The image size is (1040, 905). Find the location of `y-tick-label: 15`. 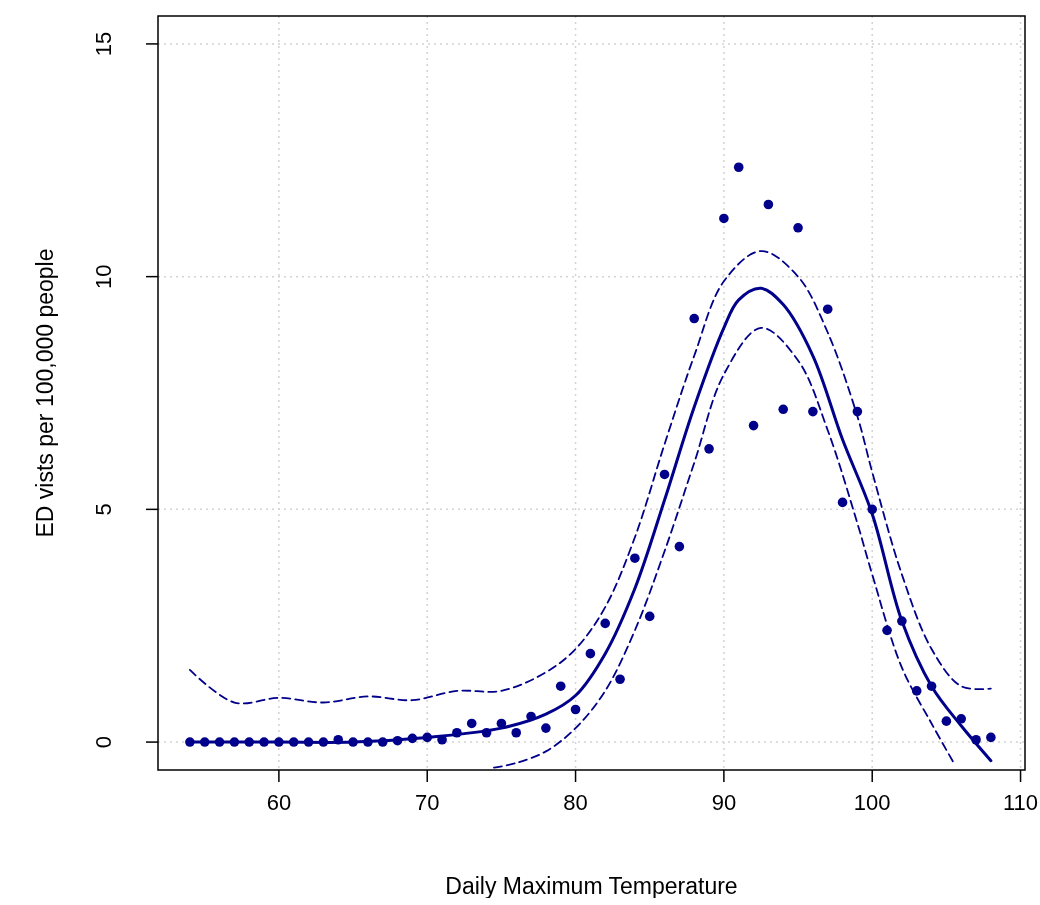

y-tick-label: 15 is located at coordinates (103, 44).